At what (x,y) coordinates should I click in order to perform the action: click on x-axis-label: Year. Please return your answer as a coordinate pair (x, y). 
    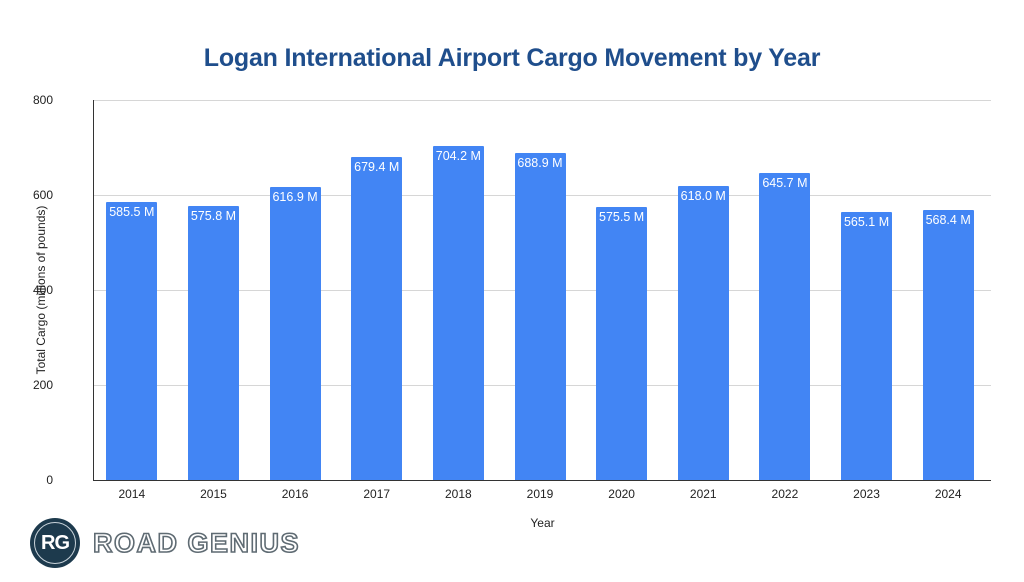
    Looking at the image, I should click on (542, 523).